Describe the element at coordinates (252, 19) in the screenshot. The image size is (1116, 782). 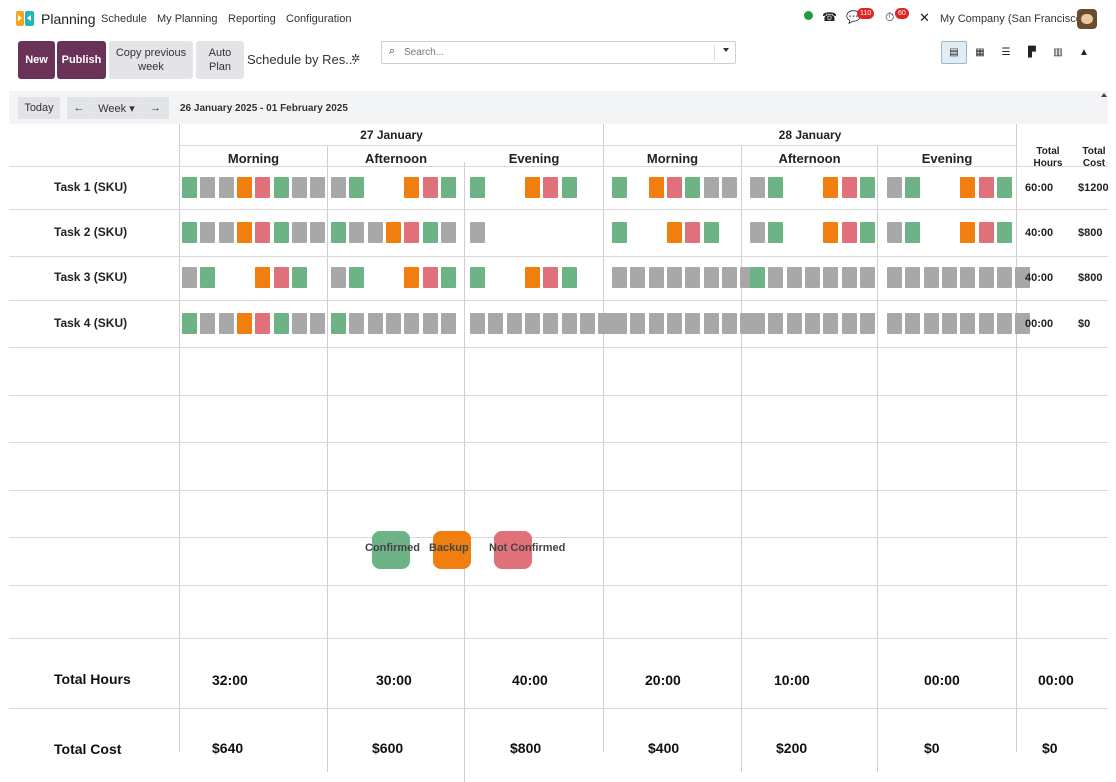
I see `menu-reporting: Reporting` at that location.